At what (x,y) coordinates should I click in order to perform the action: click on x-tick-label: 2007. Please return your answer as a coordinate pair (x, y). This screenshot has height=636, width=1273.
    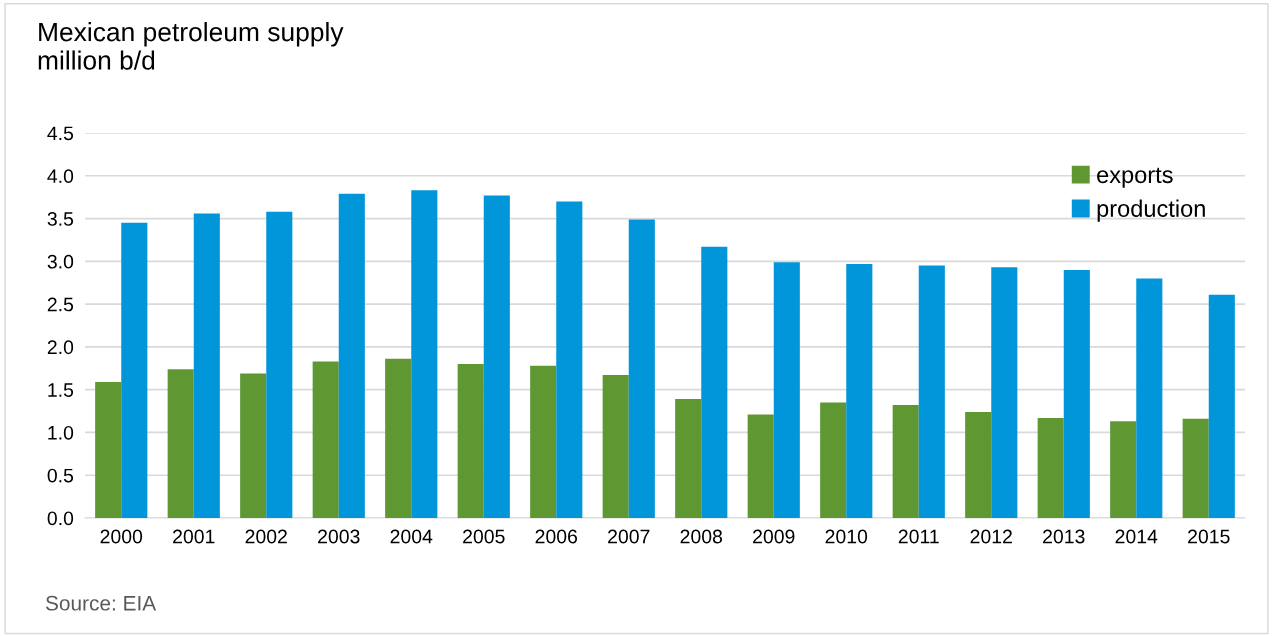
    Looking at the image, I should click on (629, 536).